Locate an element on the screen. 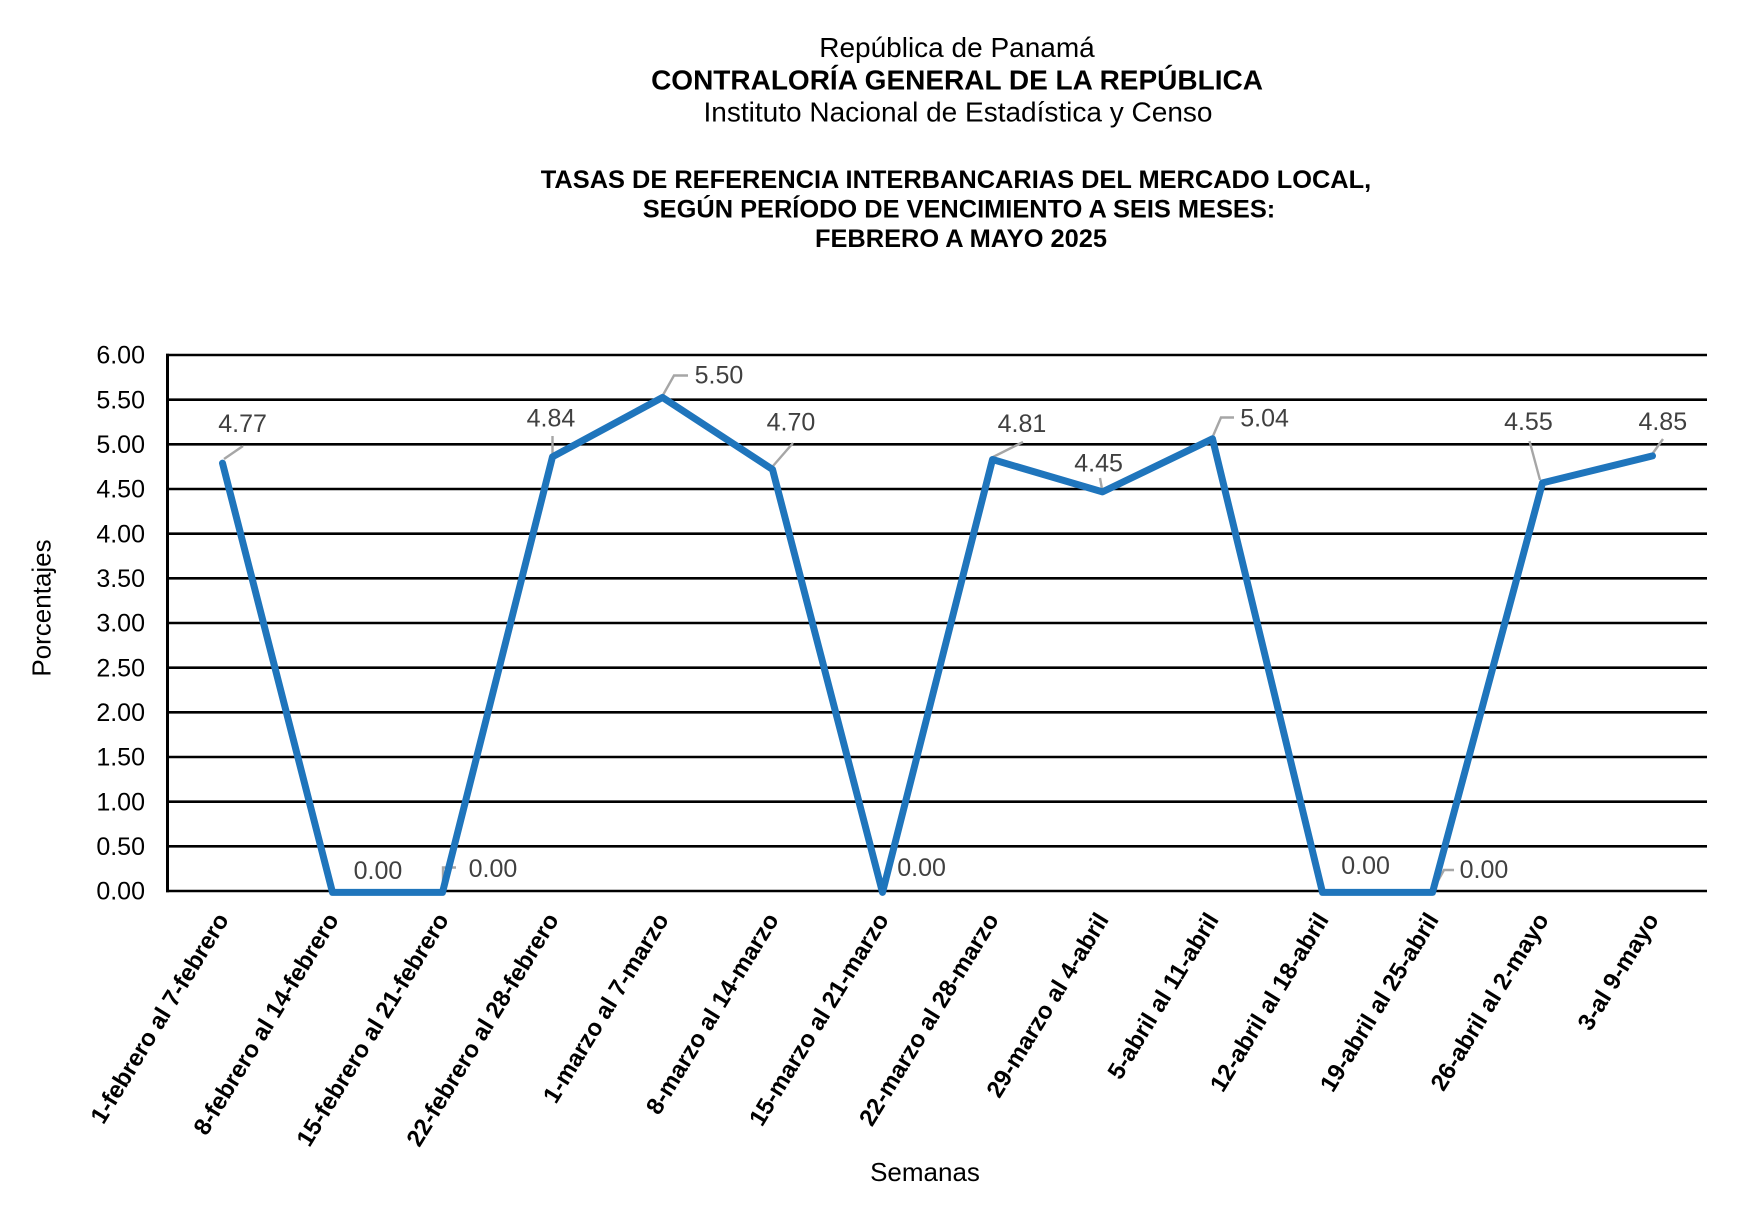 The height and width of the screenshot is (1226, 1750). svg-text: República de Panamá is located at coordinates (957, 47).